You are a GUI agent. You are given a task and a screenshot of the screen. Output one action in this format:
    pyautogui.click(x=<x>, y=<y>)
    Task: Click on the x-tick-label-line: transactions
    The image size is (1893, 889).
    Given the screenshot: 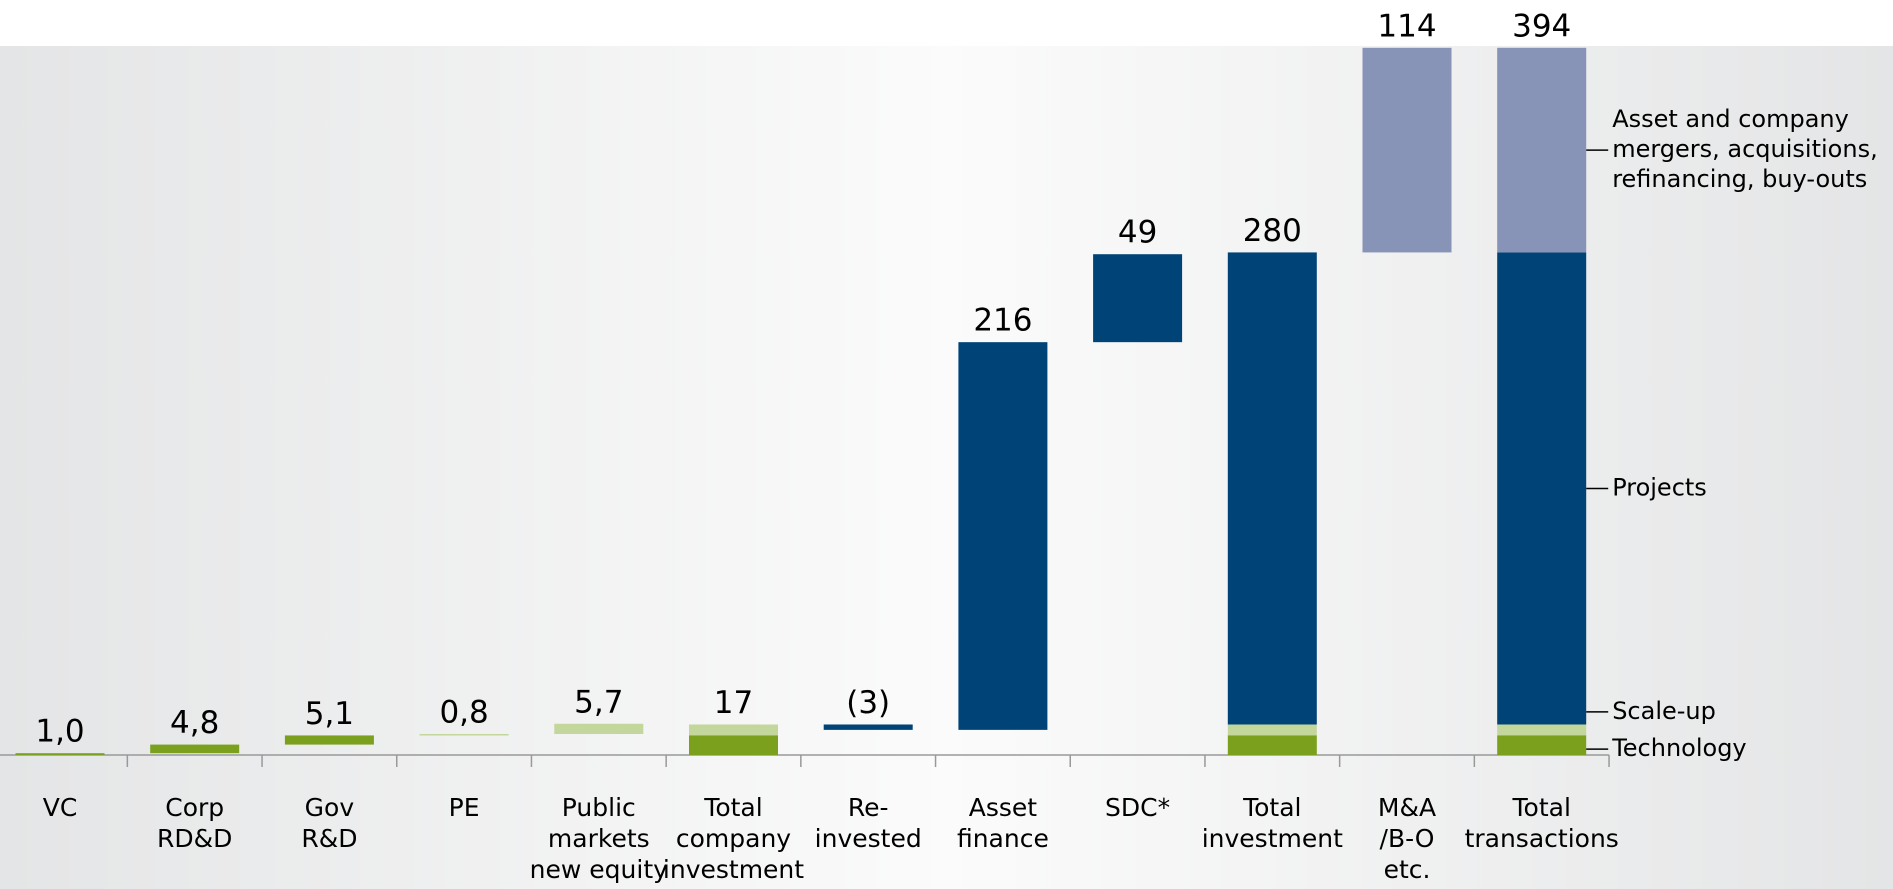 What is the action you would take?
    pyautogui.click(x=1542, y=838)
    